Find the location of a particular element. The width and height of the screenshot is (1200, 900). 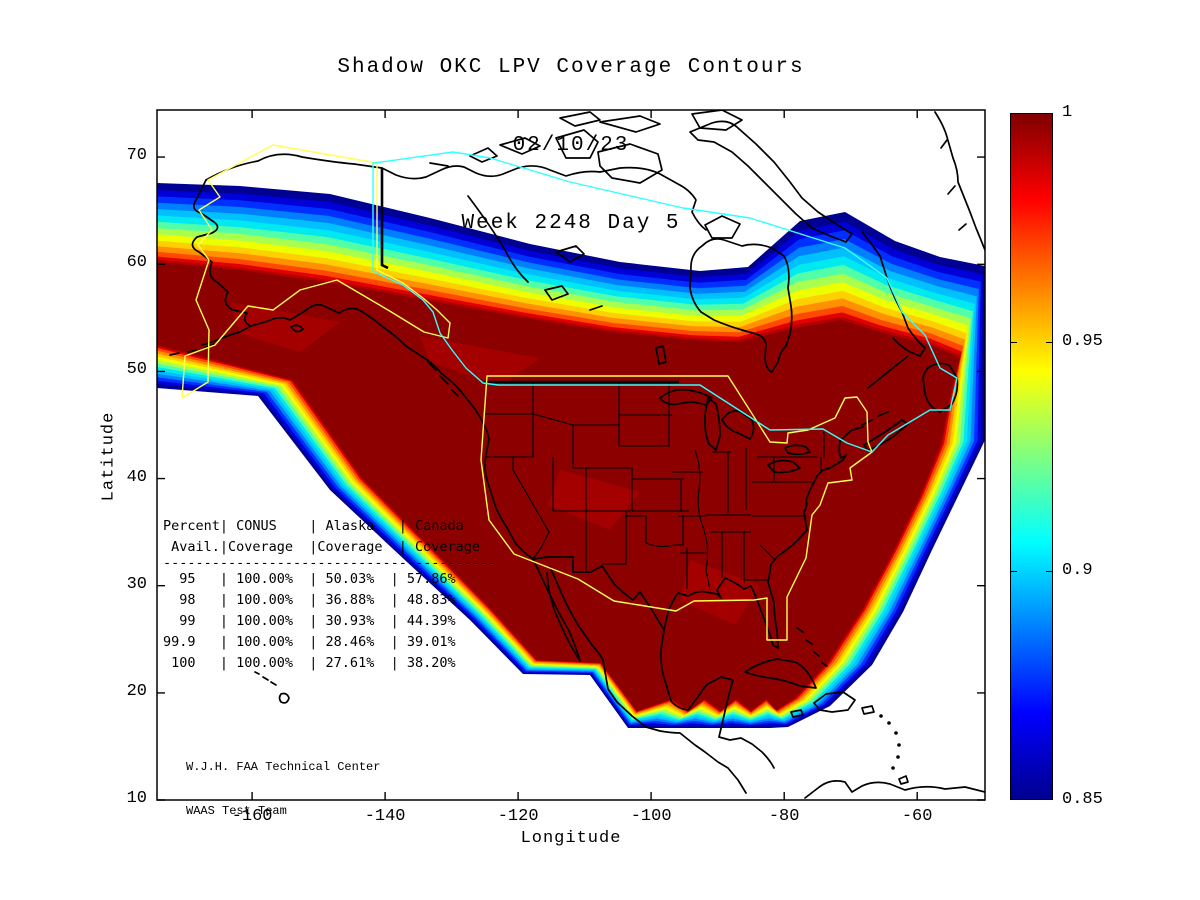

y-tick-label: 40 is located at coordinates (136, 477).